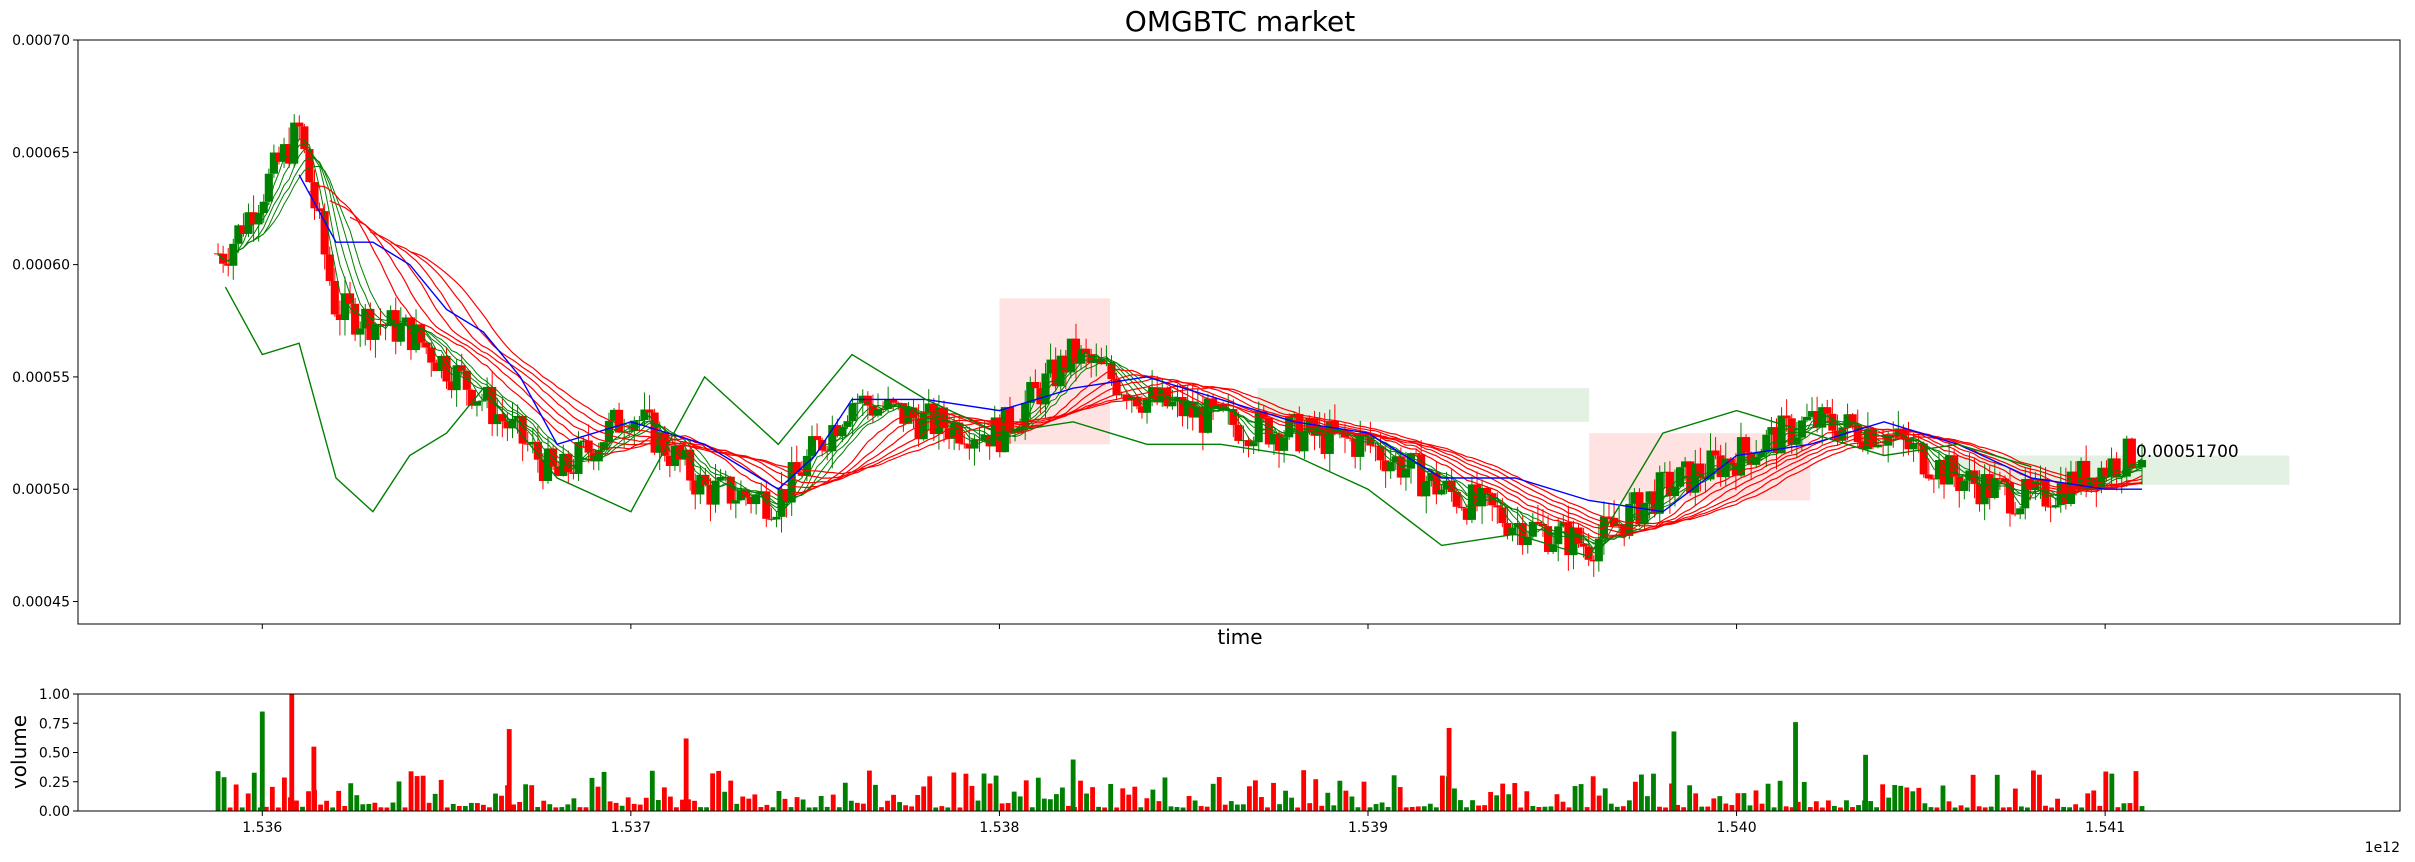 The image size is (2415, 862). Describe the element at coordinates (2105, 828) in the screenshot. I see `x-tick-label: 1.541` at that location.